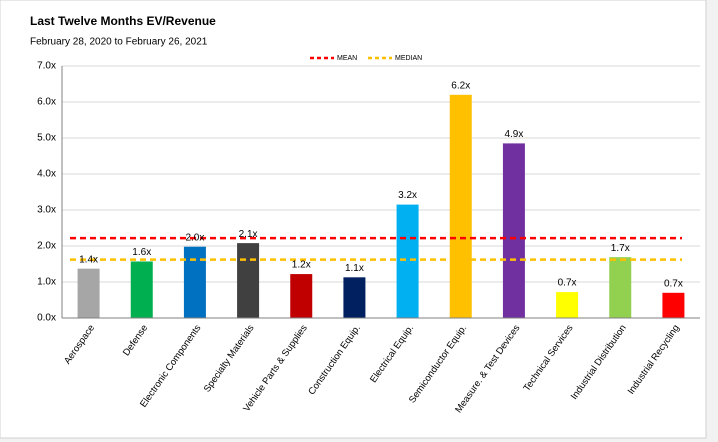  I want to click on value-label: 2.0x, so click(194, 237).